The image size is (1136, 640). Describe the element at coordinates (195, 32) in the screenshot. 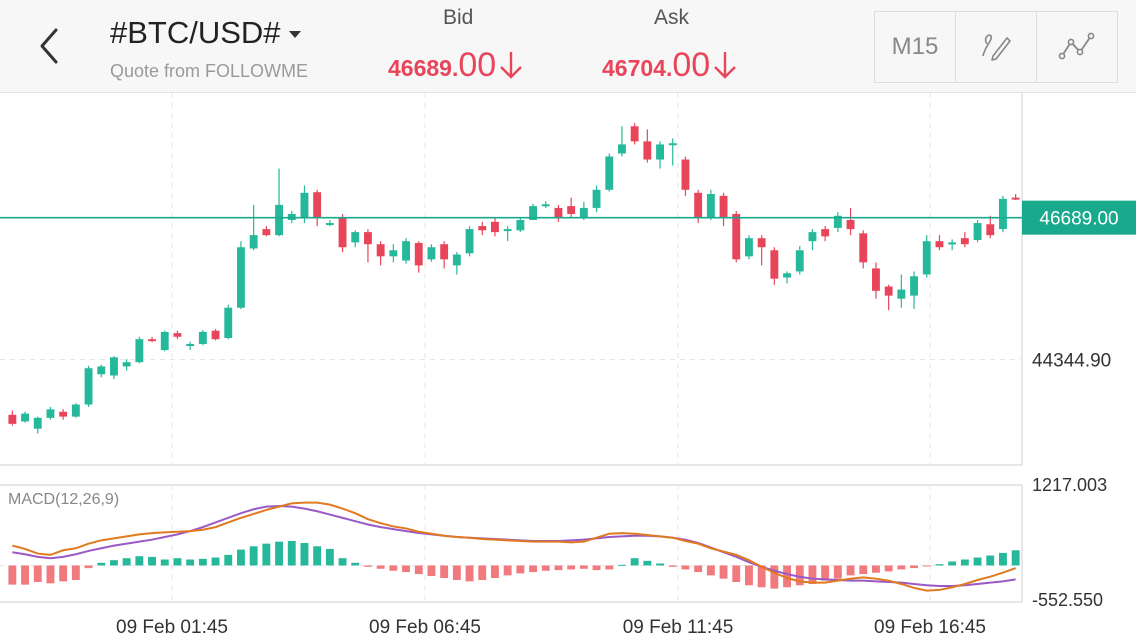

I see `symbol-title: #BTC/USD#` at that location.